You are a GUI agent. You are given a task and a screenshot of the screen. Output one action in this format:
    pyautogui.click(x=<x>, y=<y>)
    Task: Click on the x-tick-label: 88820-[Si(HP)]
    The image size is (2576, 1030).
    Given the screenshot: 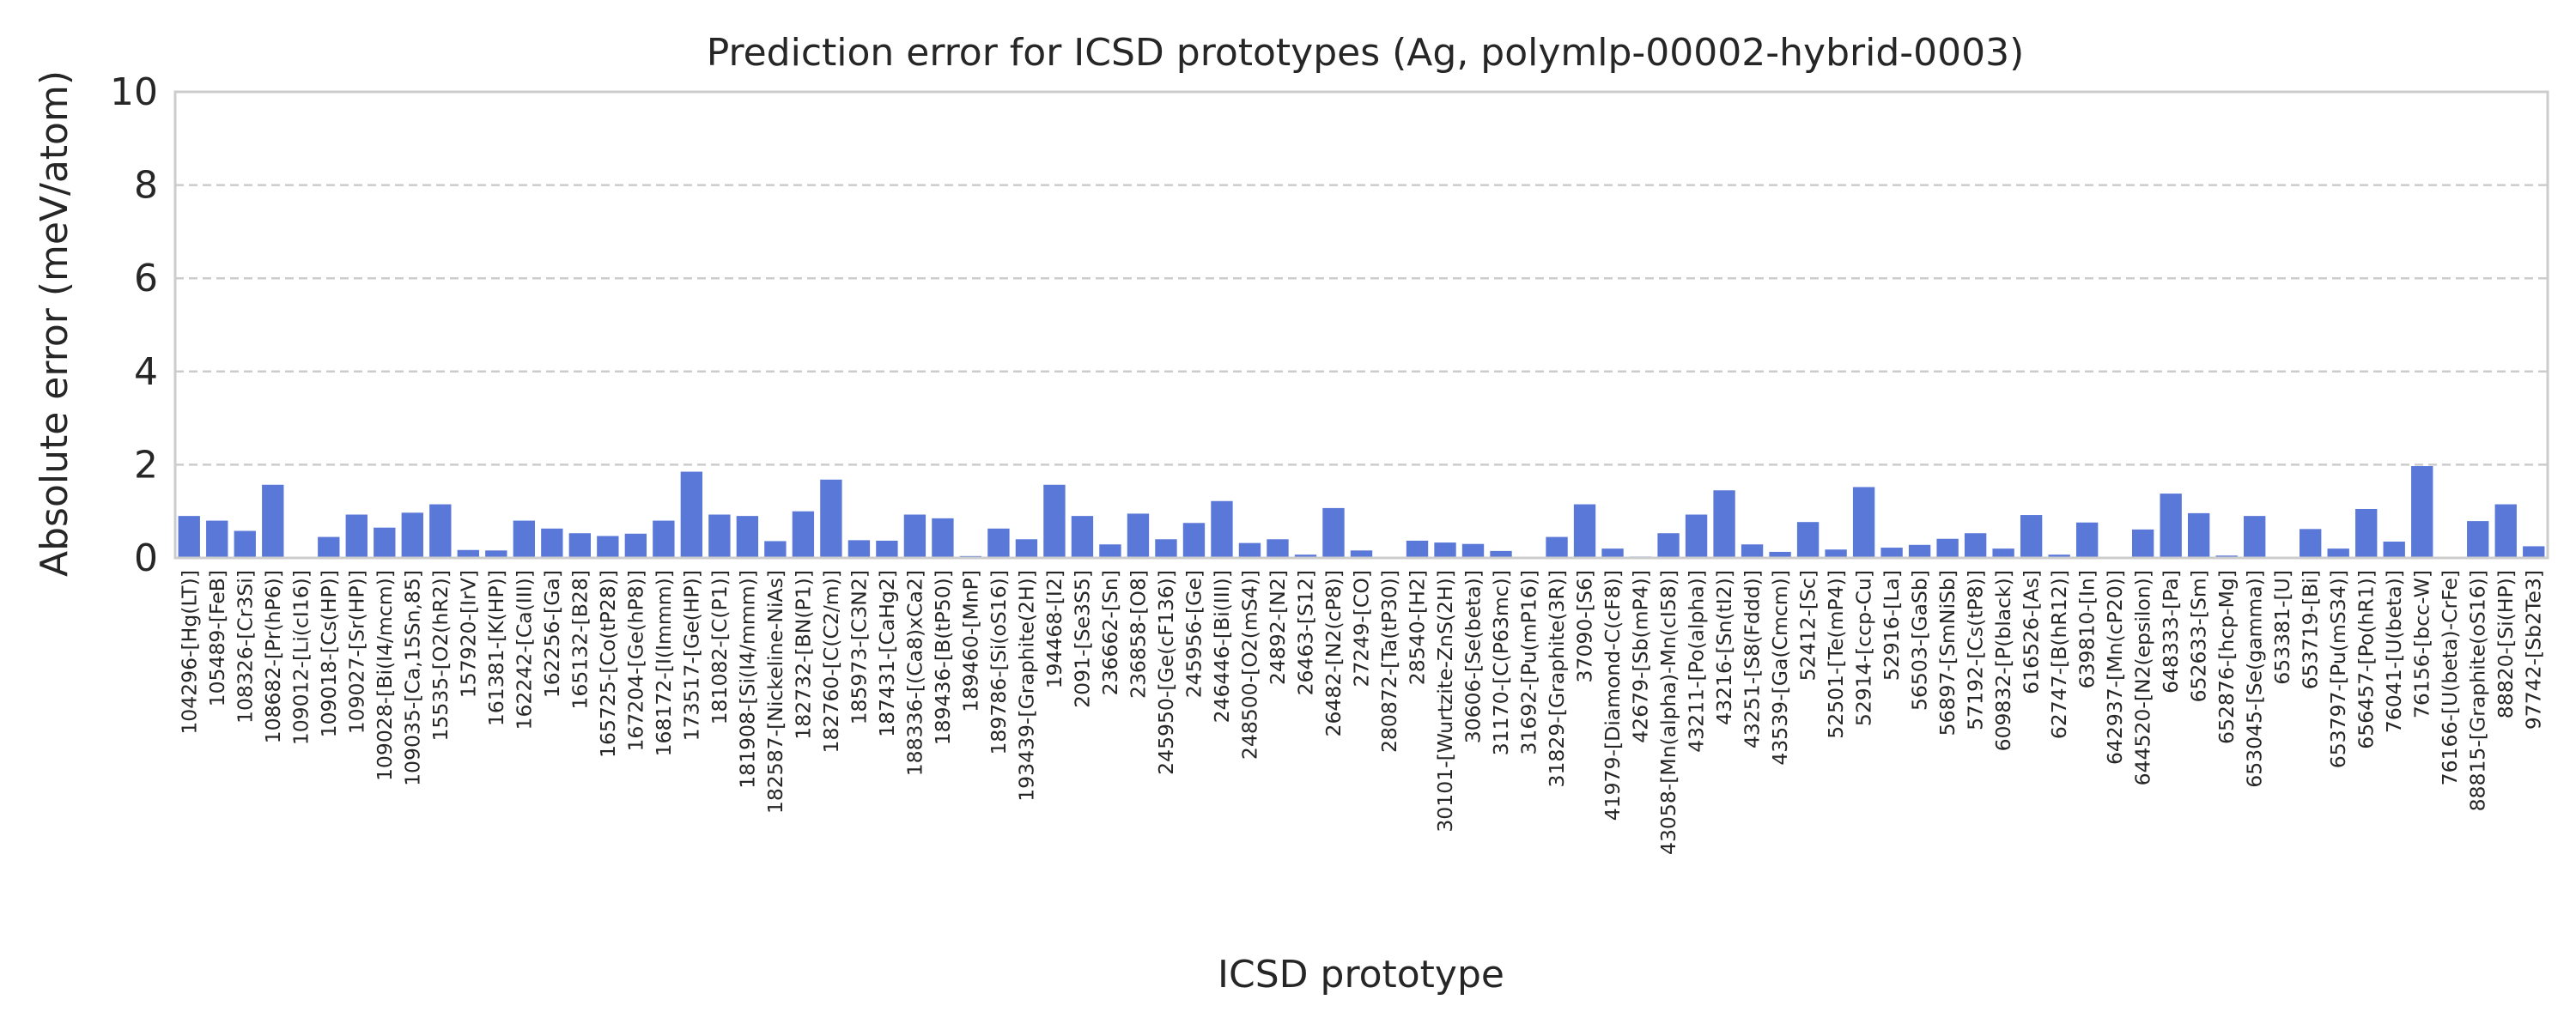 What is the action you would take?
    pyautogui.click(x=2506, y=644)
    